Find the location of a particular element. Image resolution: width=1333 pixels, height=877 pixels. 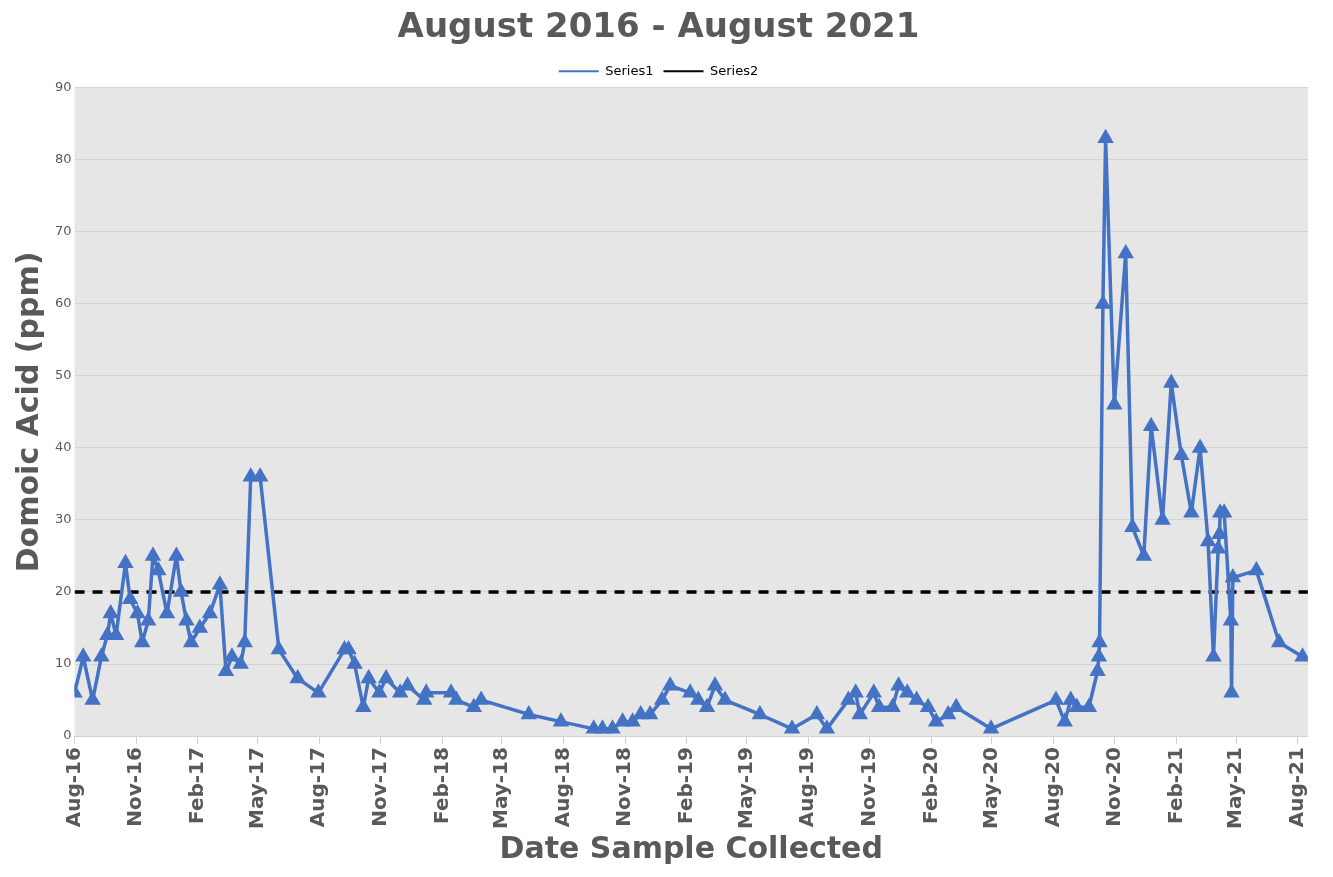

x-tick-label: Aug-19 is located at coordinates (806, 787).